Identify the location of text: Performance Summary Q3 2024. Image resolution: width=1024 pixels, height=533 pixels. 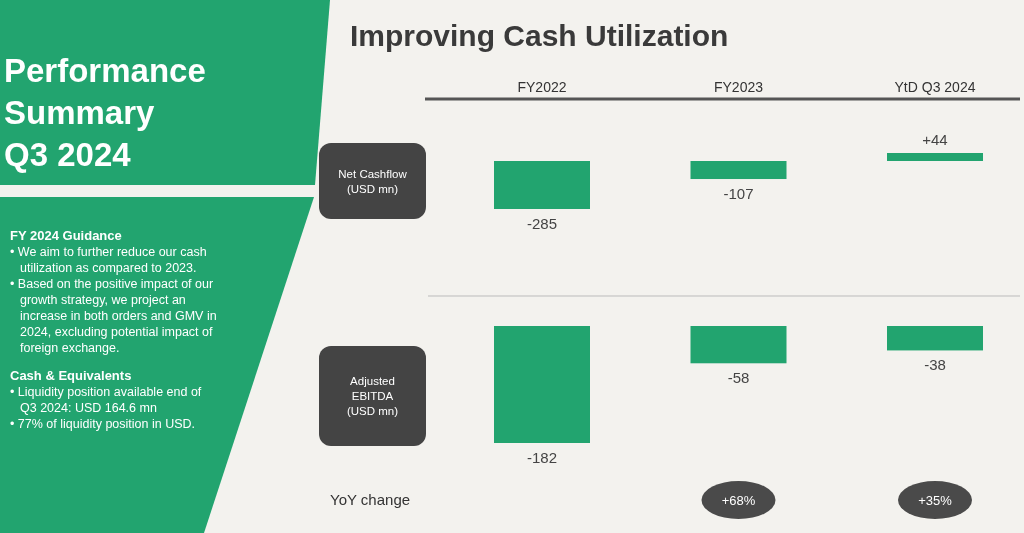
(105, 112).